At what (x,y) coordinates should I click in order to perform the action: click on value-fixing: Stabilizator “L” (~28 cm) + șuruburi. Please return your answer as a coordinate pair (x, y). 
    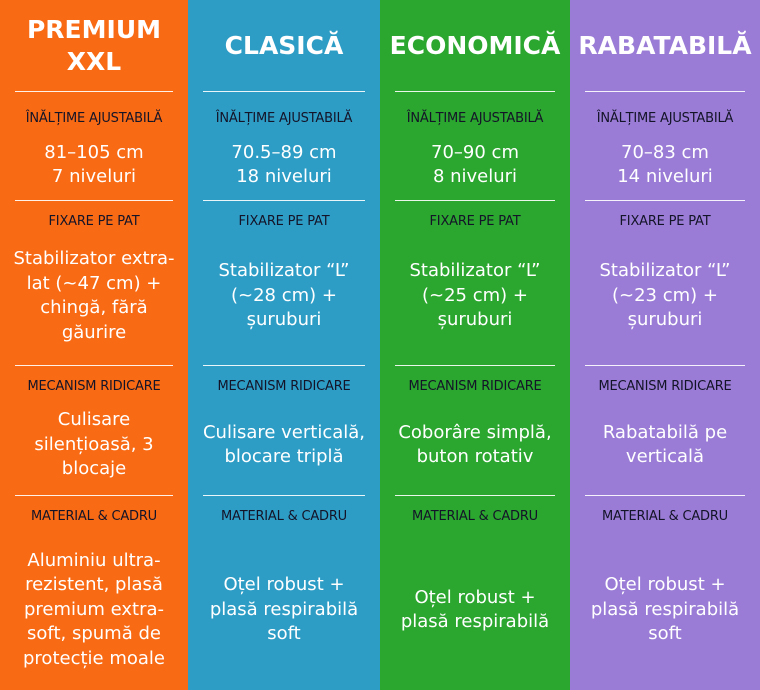
    Looking at the image, I should click on (284, 295).